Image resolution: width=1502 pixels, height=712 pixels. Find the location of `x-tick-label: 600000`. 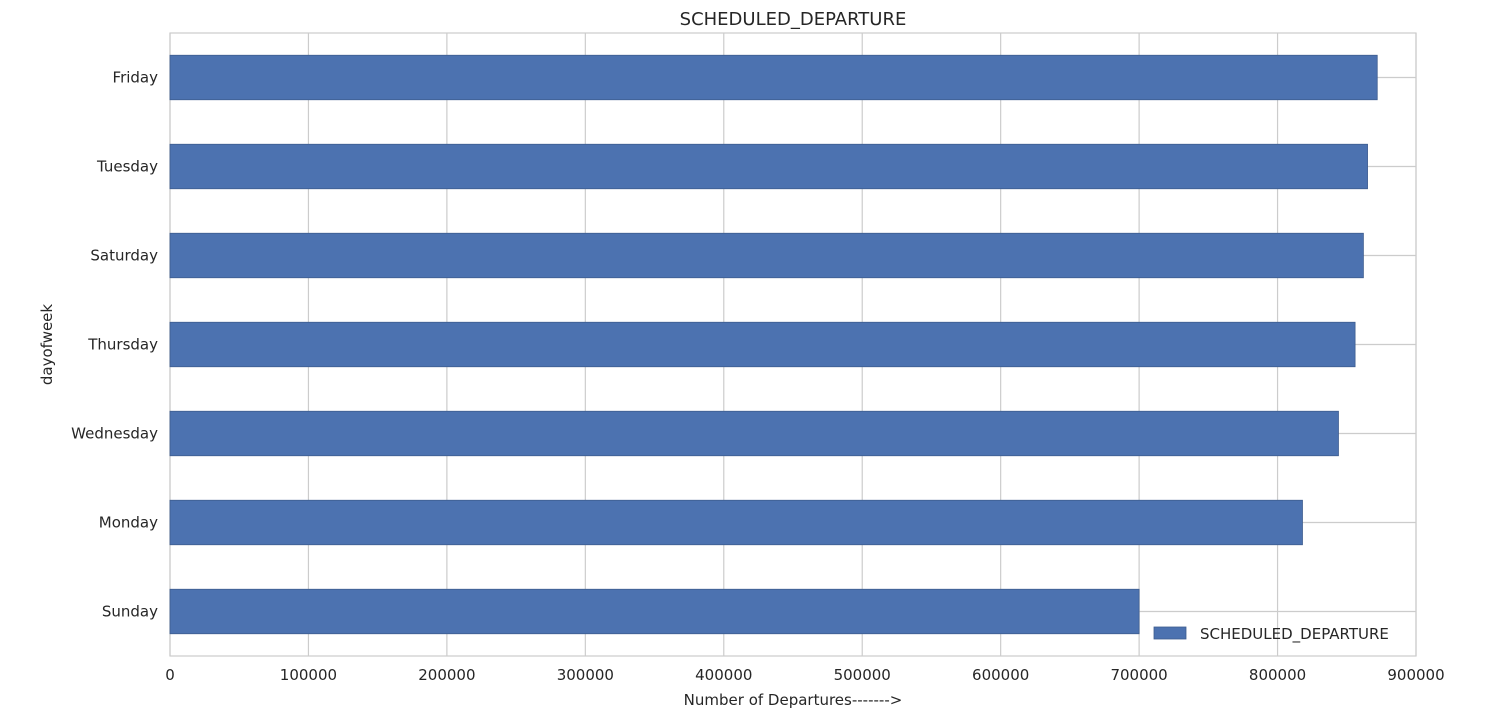

x-tick-label: 600000 is located at coordinates (1000, 675).